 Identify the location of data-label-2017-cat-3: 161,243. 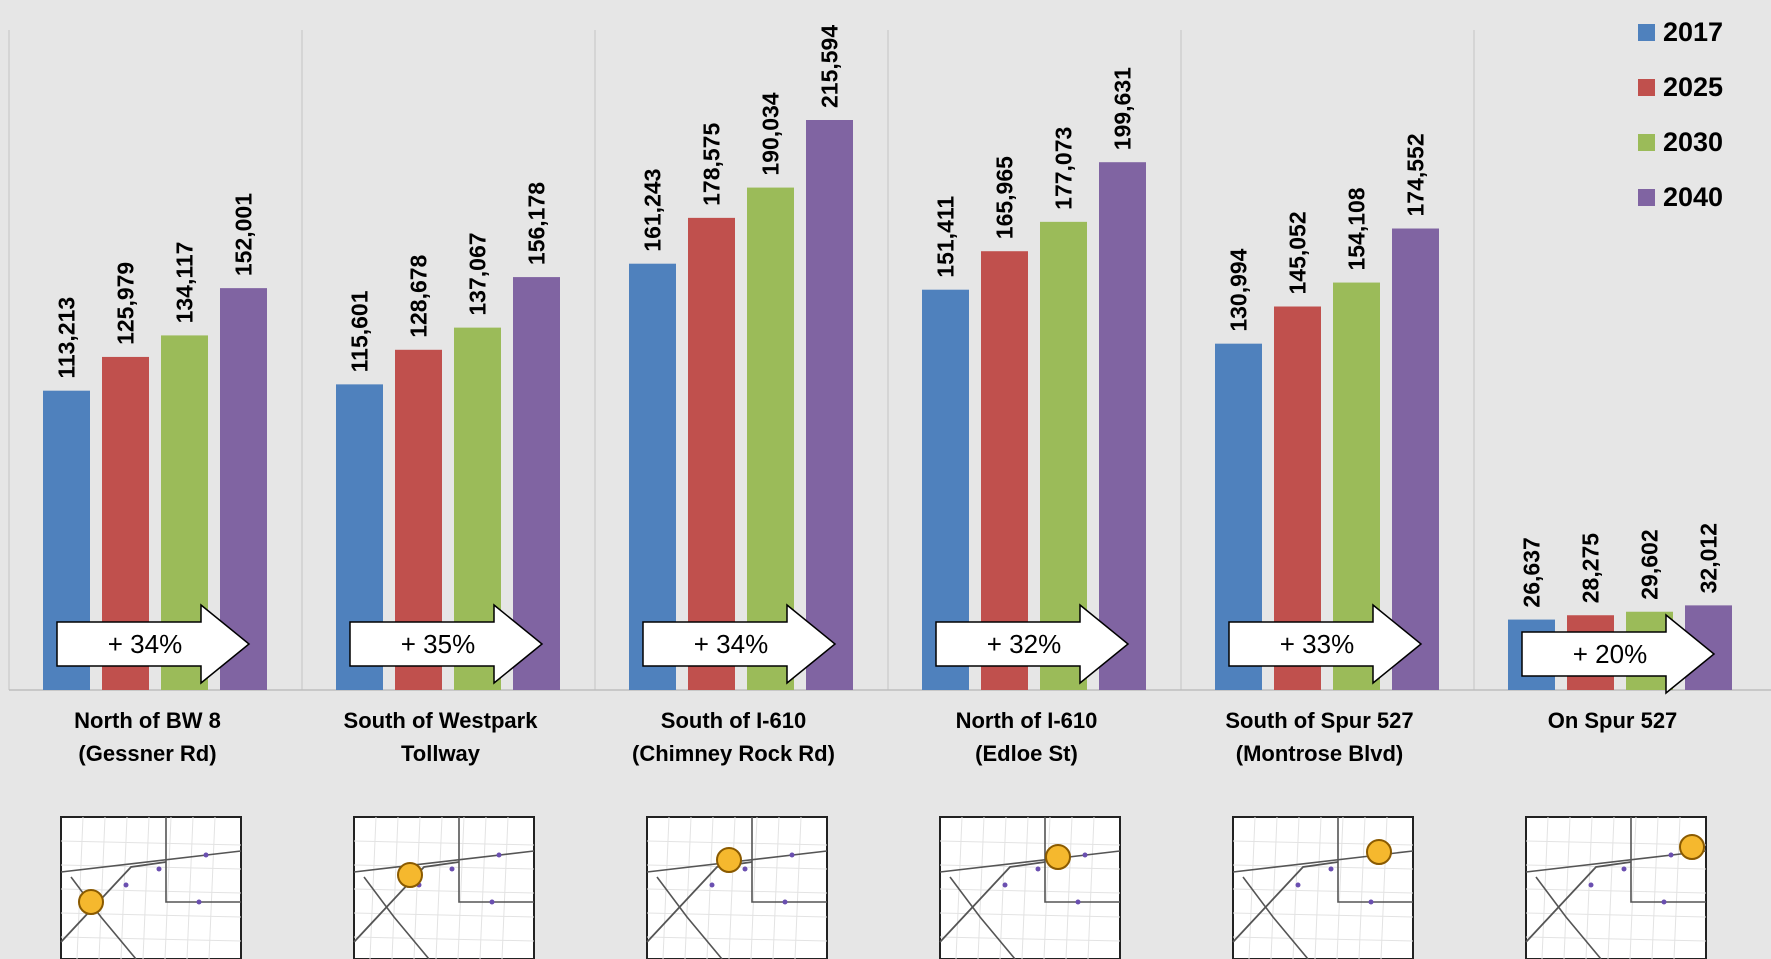
(653, 210).